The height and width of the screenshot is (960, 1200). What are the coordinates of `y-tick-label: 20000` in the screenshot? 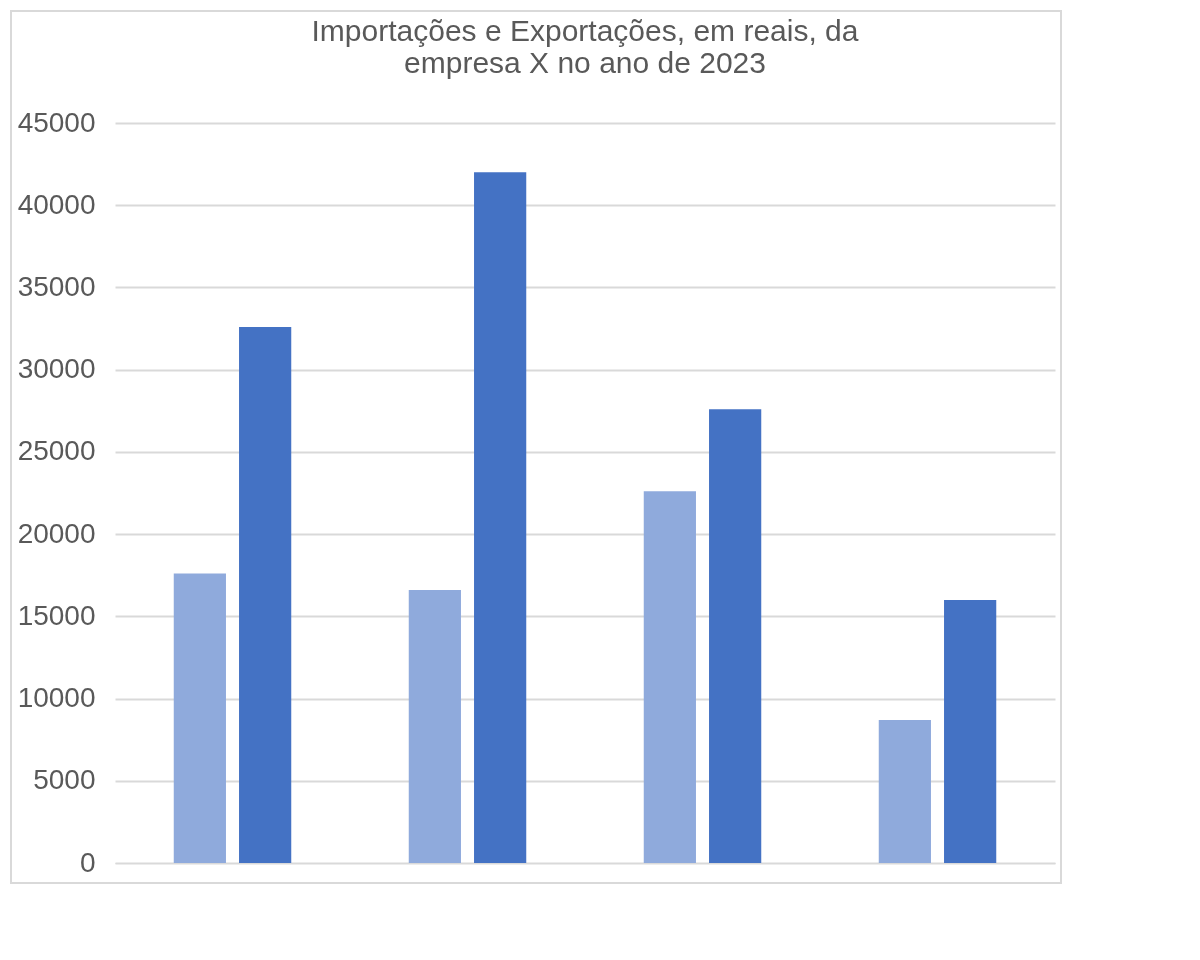 It's located at (56, 533).